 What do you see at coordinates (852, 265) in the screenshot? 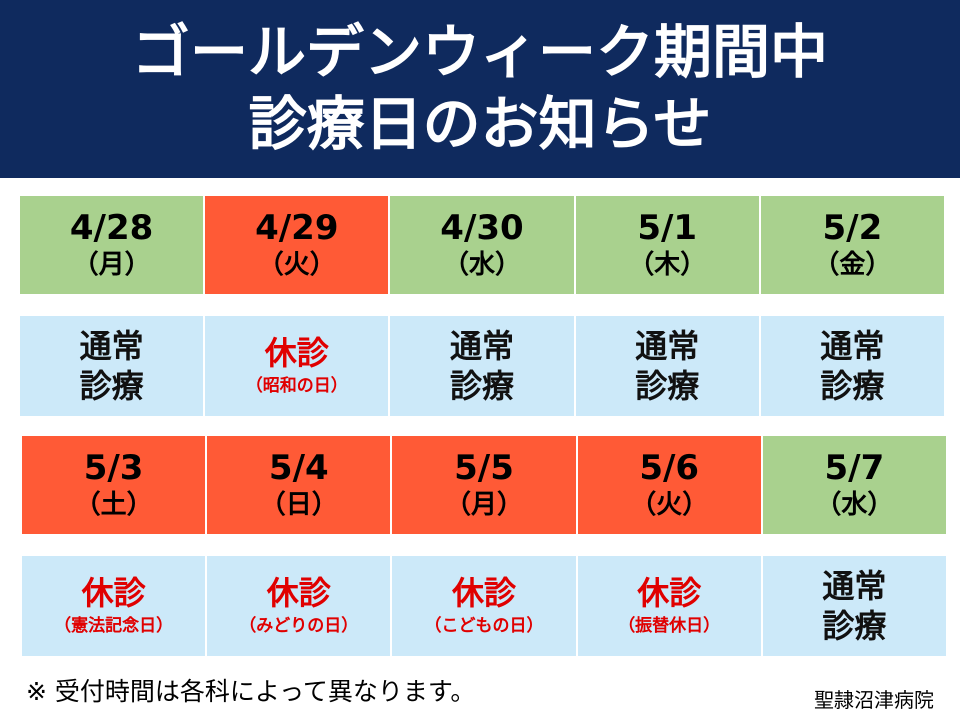
I see `weekday: （金）` at bounding box center [852, 265].